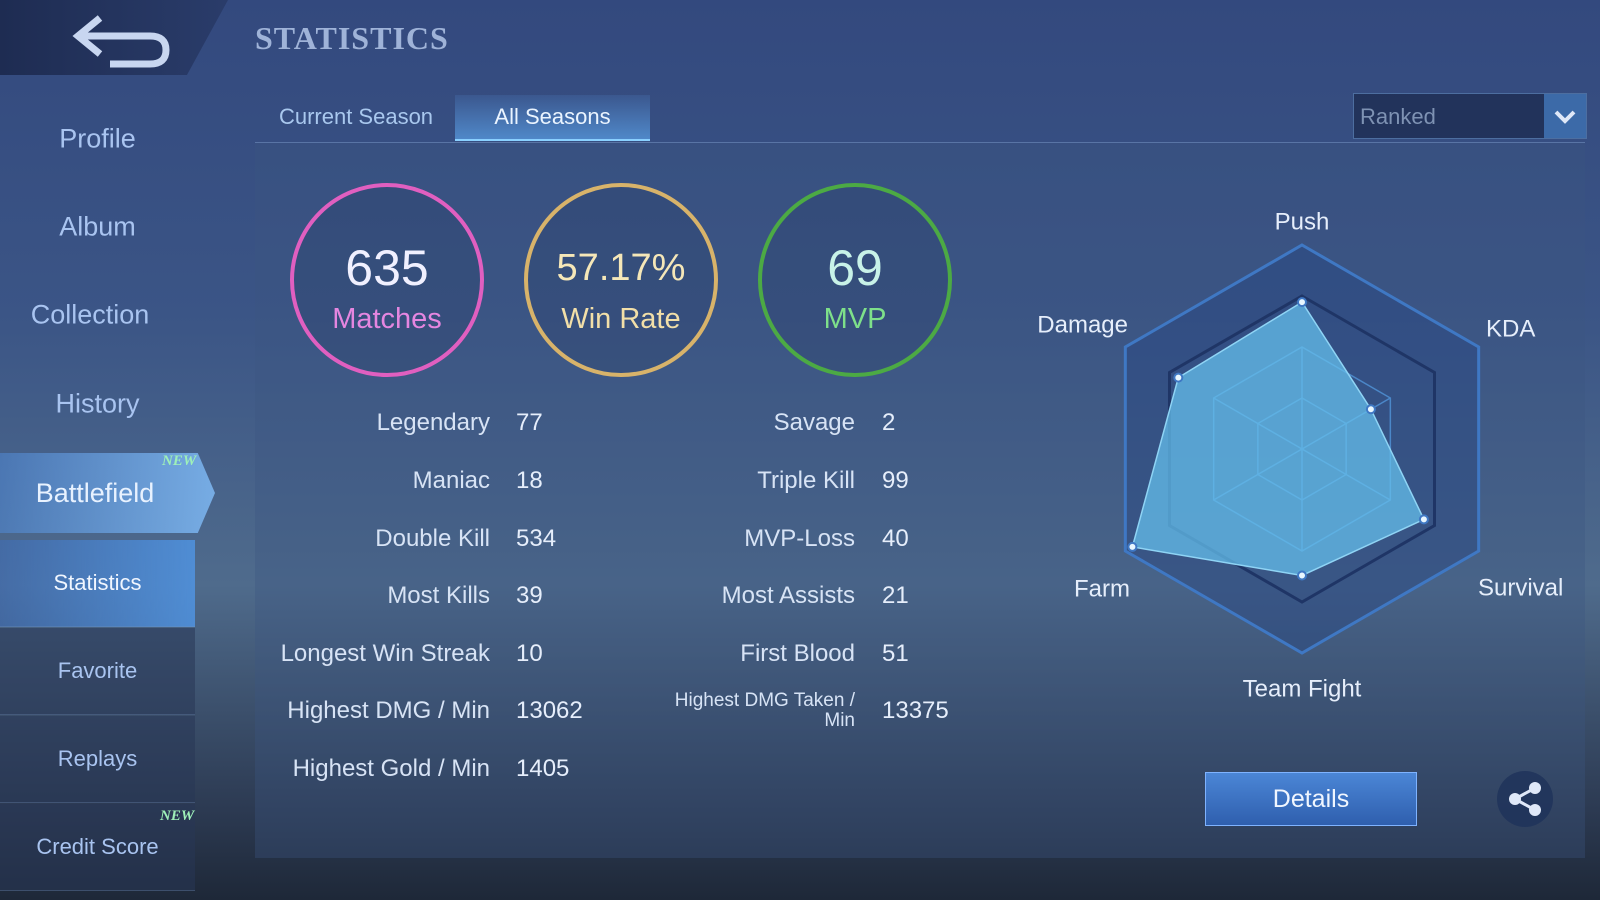 This screenshot has height=900, width=1600. Describe the element at coordinates (356, 116) in the screenshot. I see `tab: Current Season` at that location.